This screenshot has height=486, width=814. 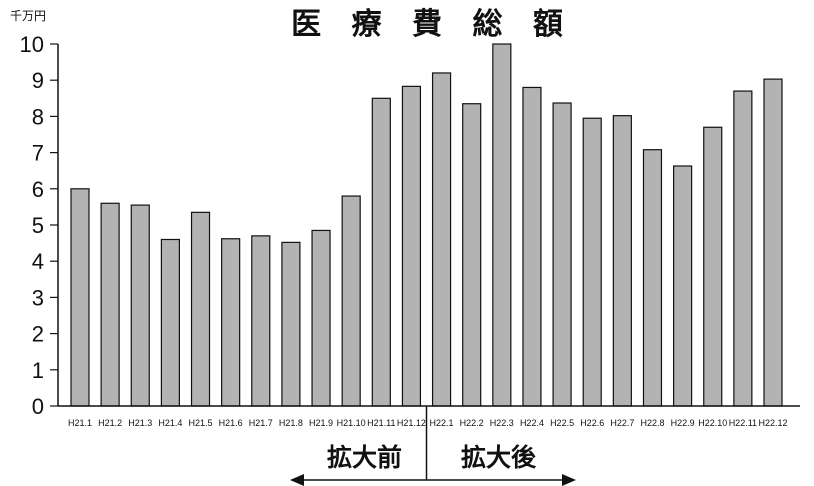 I want to click on after-arrow-head, so click(x=569, y=480).